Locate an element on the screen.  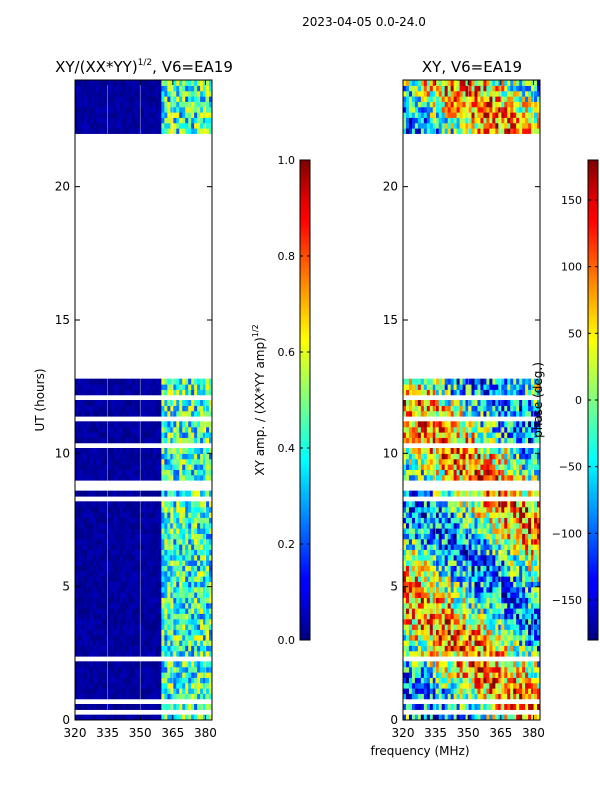
y-tick-label: 5 is located at coordinates (66, 587).